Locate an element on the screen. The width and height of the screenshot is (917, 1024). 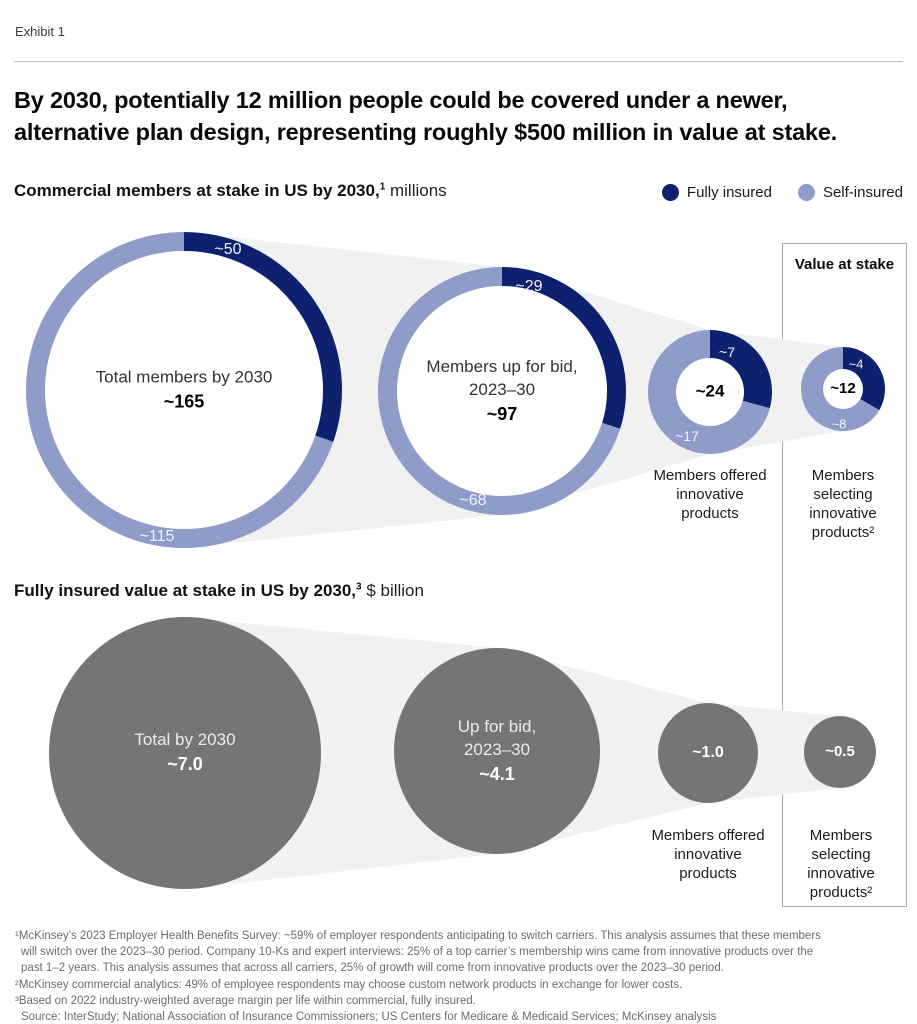
exhibit-label: Exhibit 1 is located at coordinates (40, 31).